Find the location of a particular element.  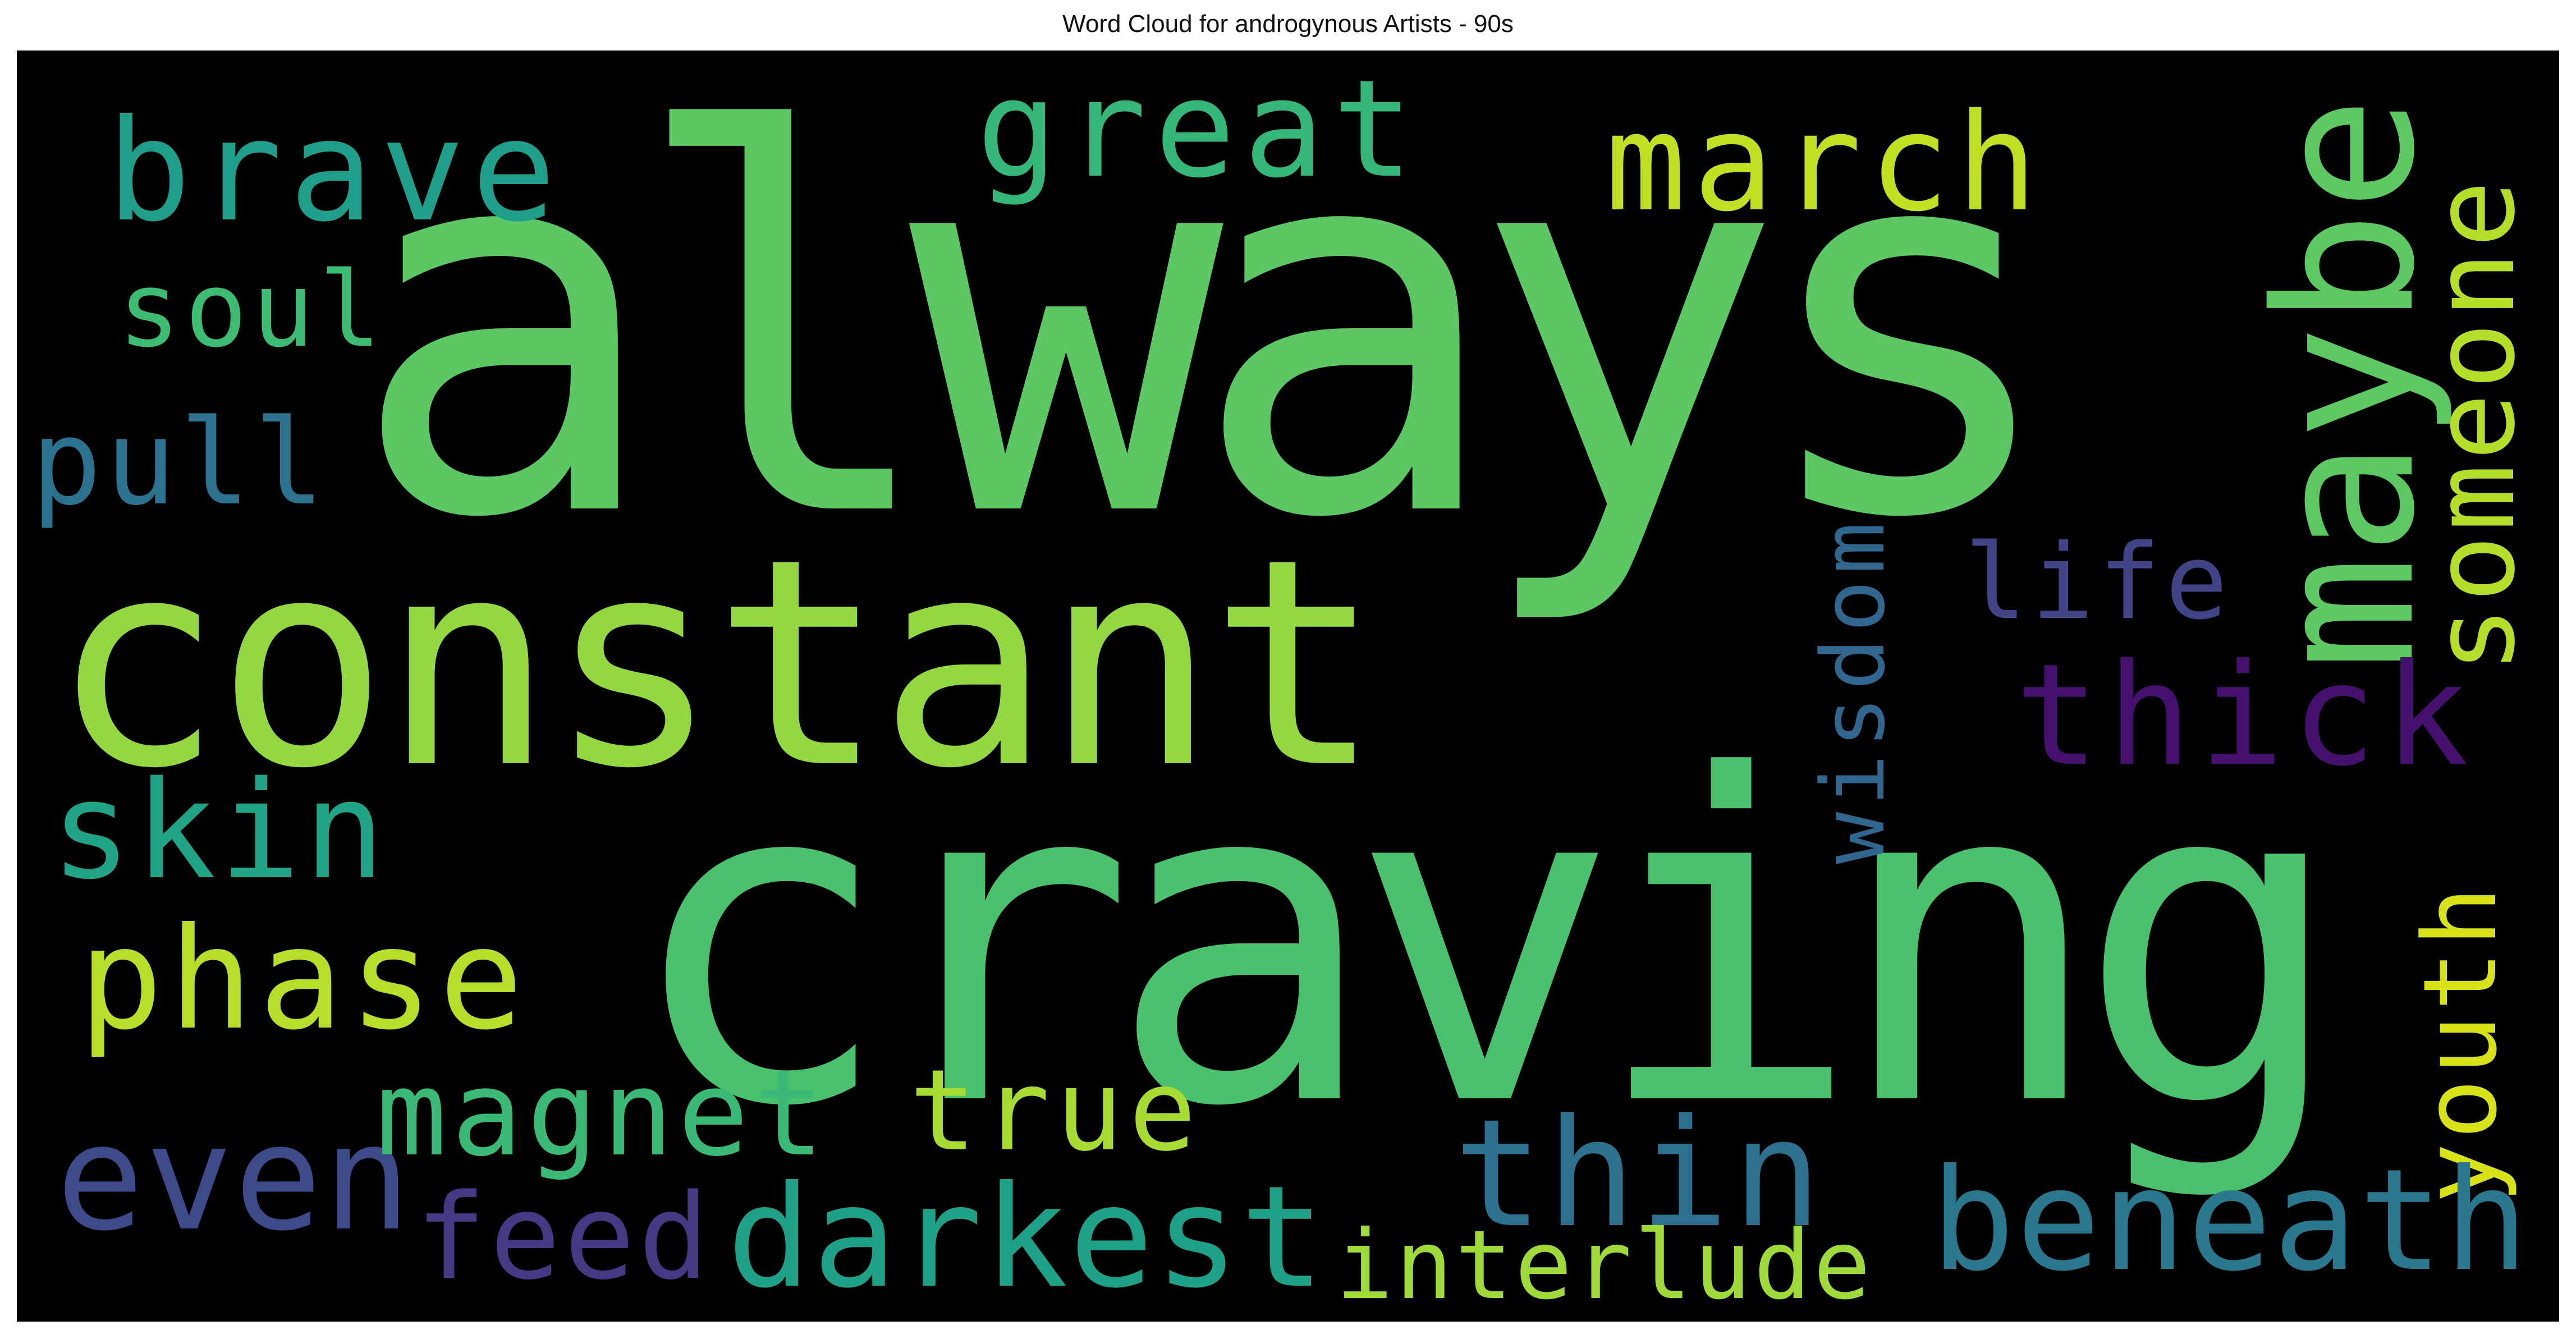

word-darkest: darkest is located at coordinates (1026, 1237).